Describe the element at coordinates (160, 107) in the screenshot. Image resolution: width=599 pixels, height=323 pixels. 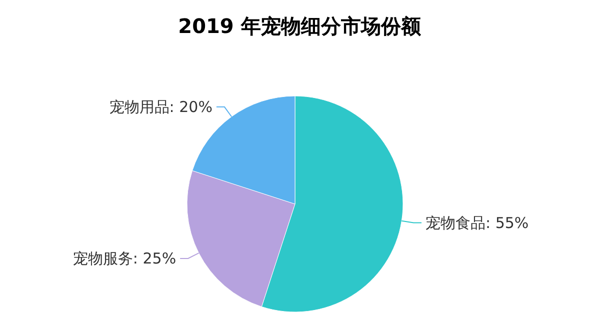
I see `slice-label: 宠物用品: 20%` at that location.